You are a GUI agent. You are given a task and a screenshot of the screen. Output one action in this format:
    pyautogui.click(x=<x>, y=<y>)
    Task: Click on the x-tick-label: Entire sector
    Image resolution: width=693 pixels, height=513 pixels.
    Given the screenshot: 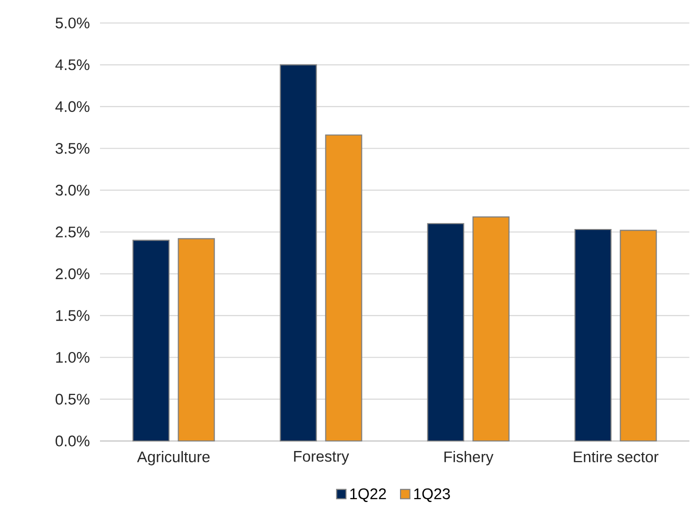 What is the action you would take?
    pyautogui.click(x=616, y=456)
    